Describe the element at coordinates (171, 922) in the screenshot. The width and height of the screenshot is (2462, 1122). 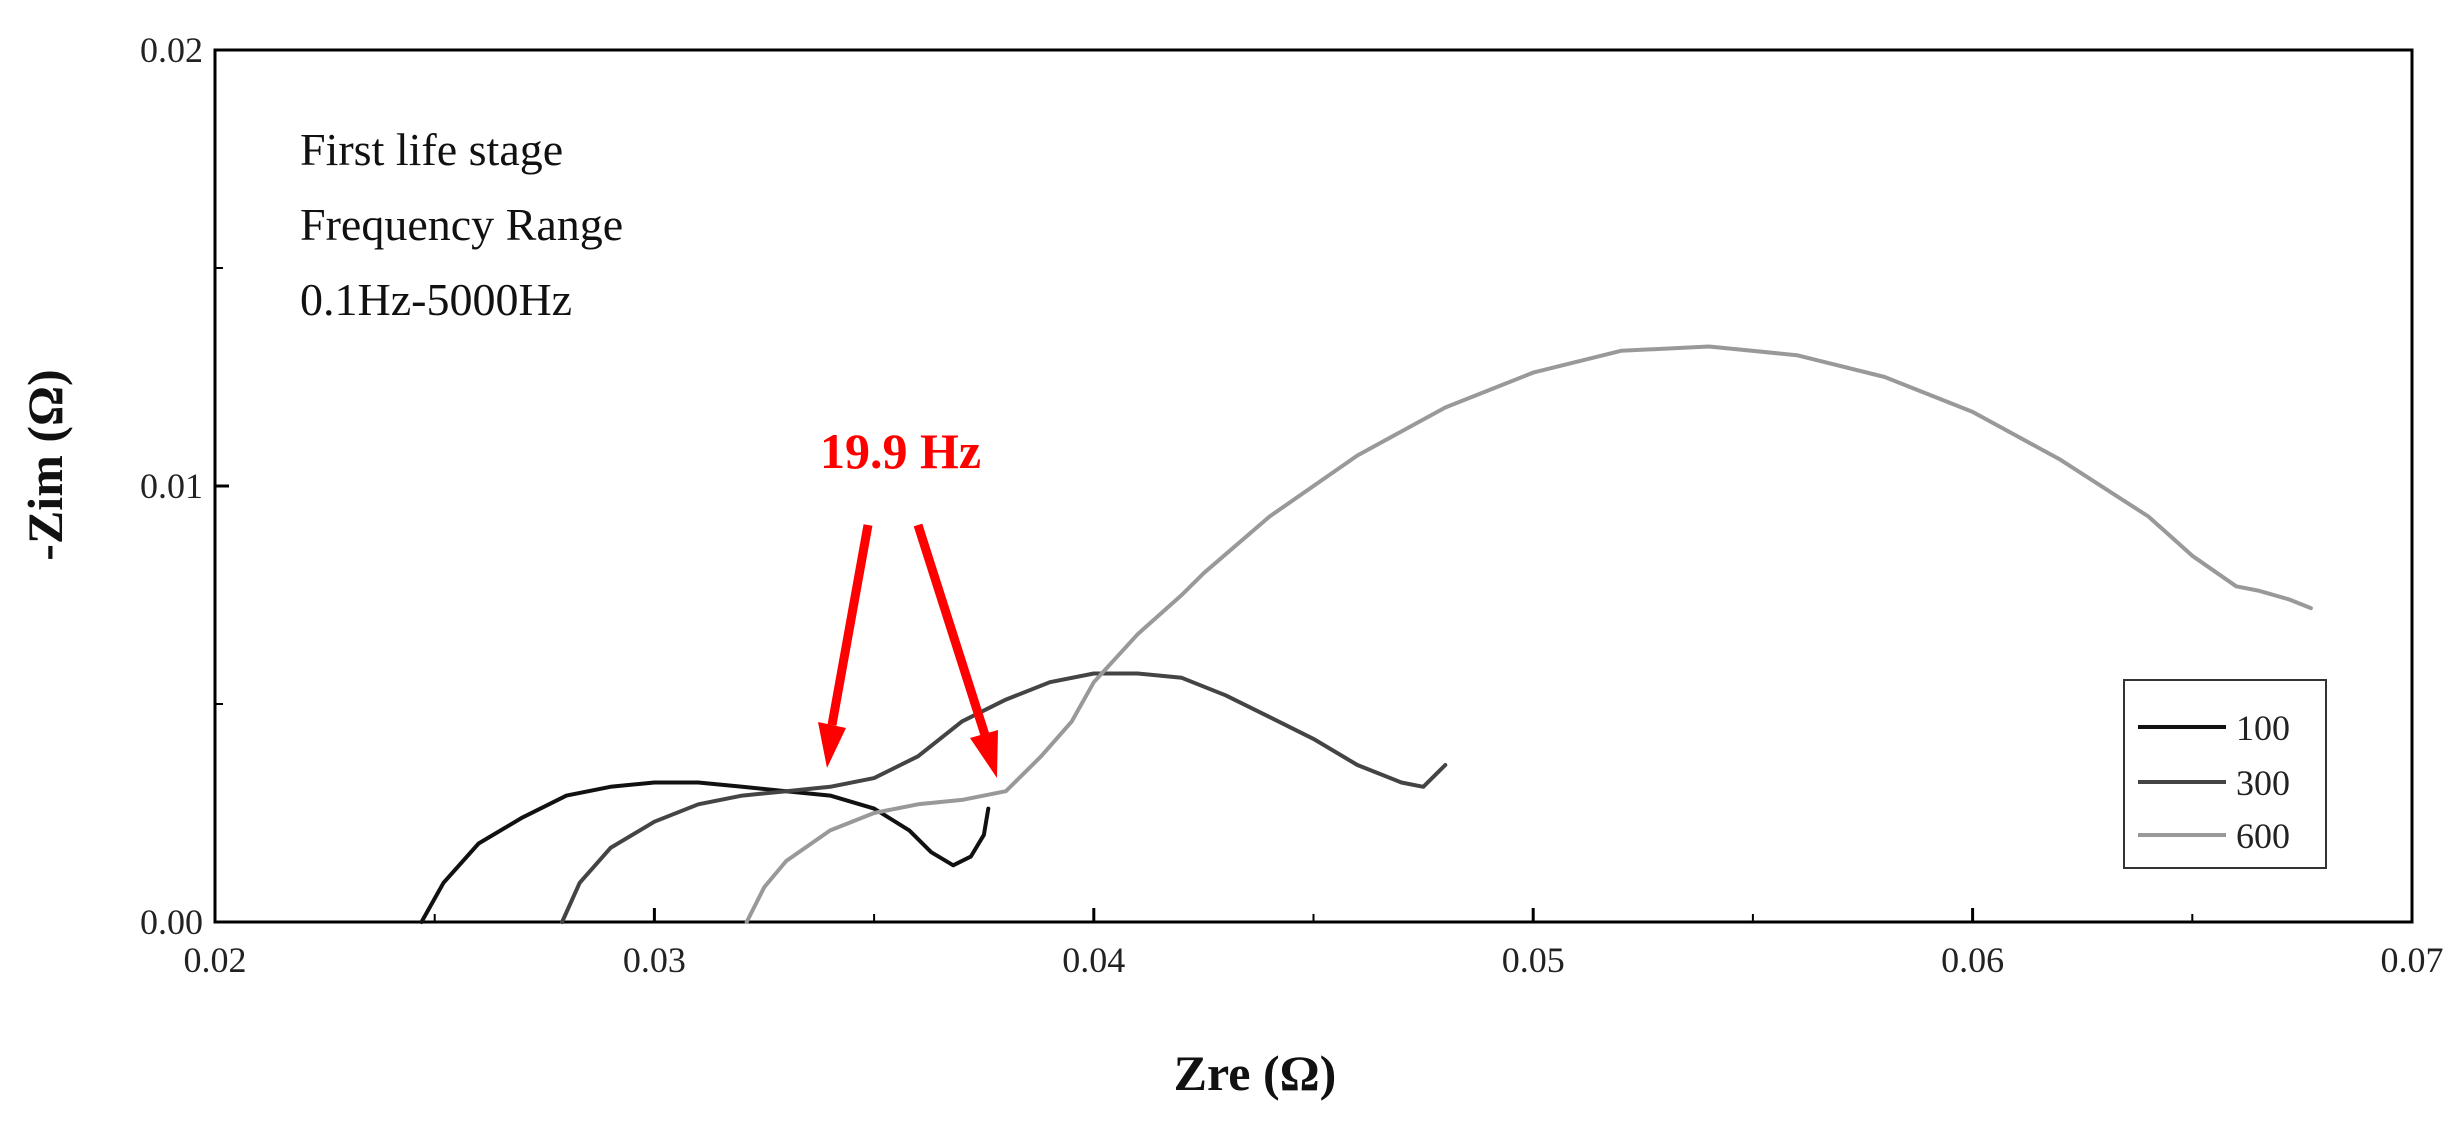
I see `y-tick-label: 0.00` at that location.